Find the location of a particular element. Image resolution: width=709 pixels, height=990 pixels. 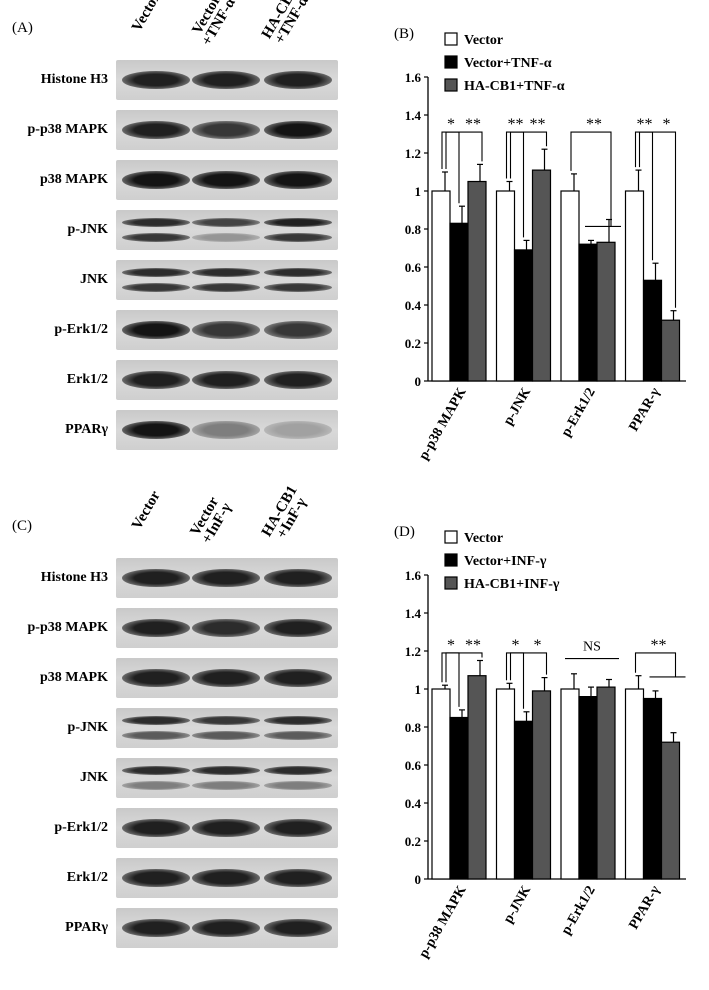

legend-label: Vector+INF-γ is located at coordinates (505, 561).